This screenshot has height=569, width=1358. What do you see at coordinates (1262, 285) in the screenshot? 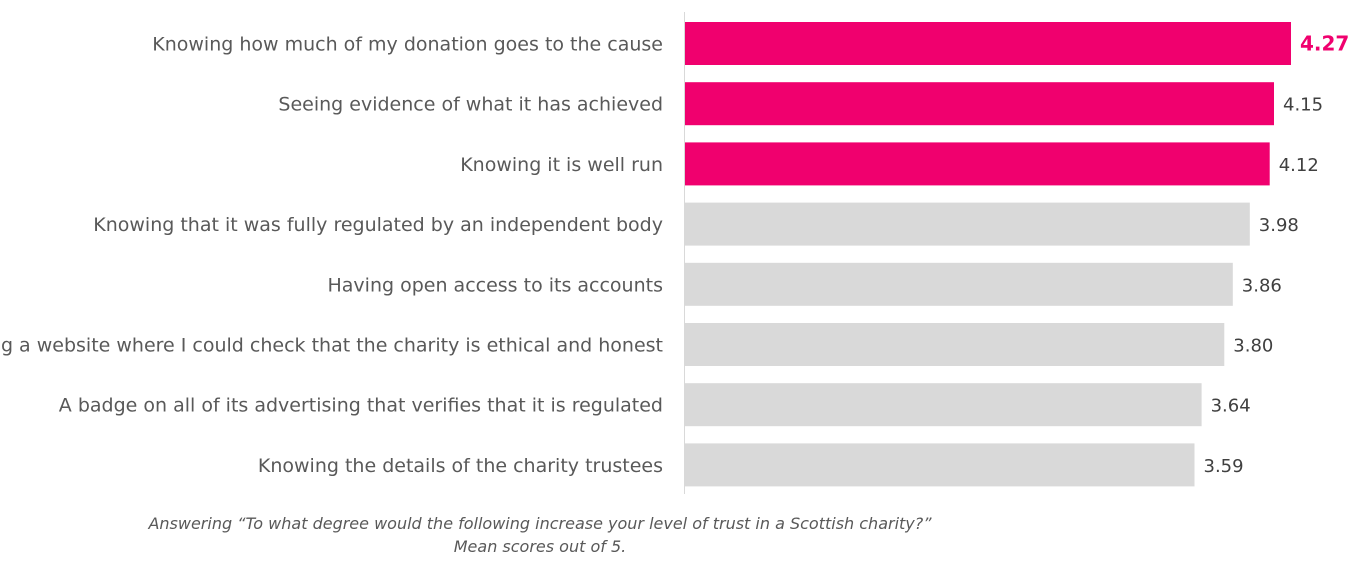
I see `value-label-5: 3.86` at bounding box center [1262, 285].